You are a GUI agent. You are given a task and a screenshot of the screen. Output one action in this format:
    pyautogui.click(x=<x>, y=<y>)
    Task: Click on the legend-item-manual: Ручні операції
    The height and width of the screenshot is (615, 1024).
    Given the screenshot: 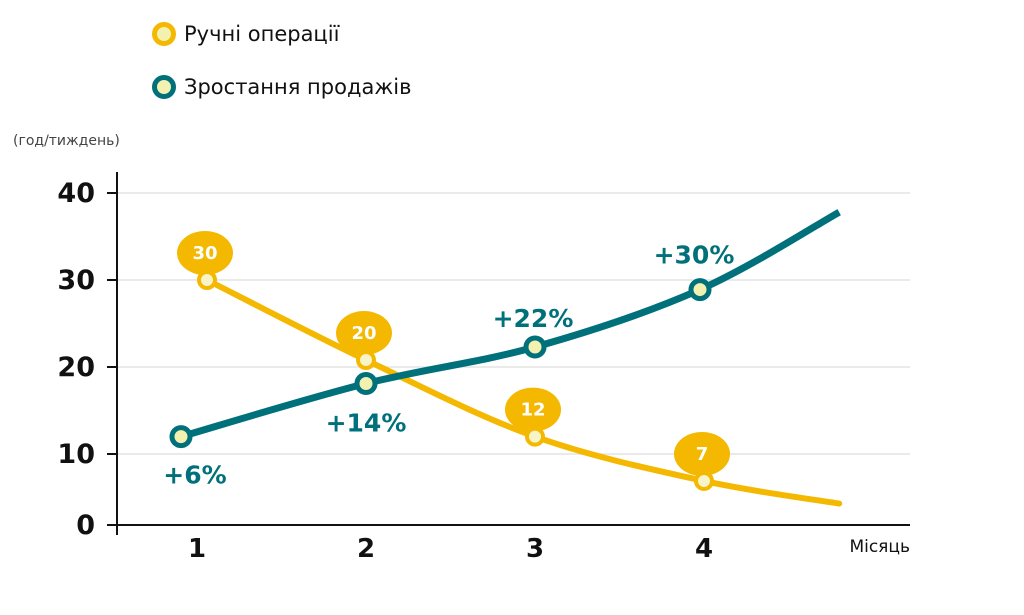 What is the action you would take?
    pyautogui.click(x=245, y=34)
    